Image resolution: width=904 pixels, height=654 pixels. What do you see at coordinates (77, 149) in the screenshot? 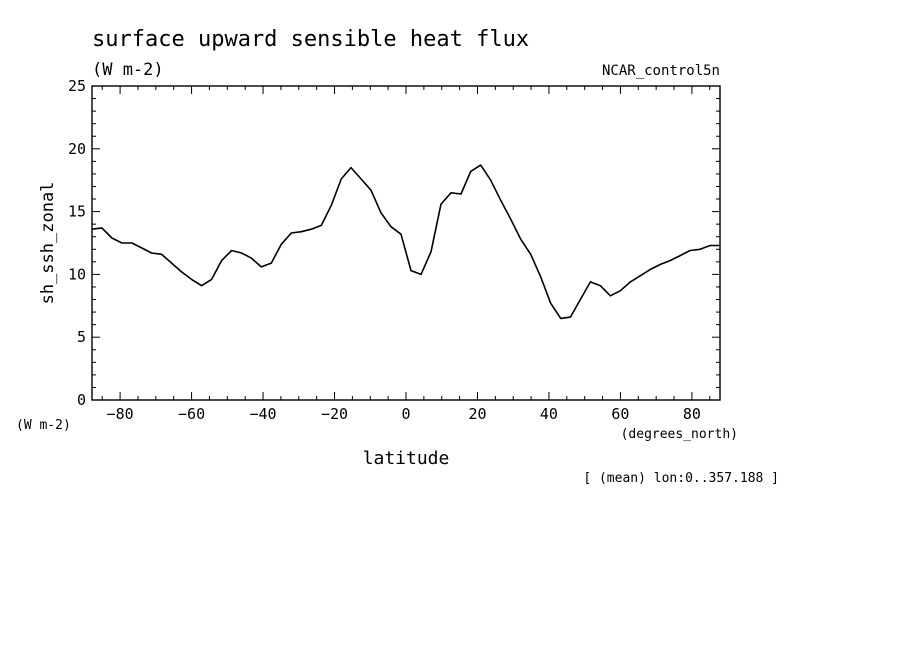
I see `y-tick-label: 20` at bounding box center [77, 149].